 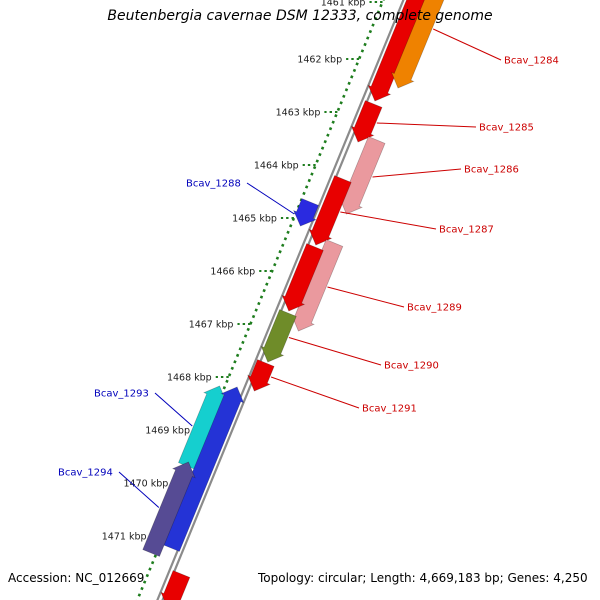 I want to click on gene-label: Bcav_1287, so click(x=466, y=230).